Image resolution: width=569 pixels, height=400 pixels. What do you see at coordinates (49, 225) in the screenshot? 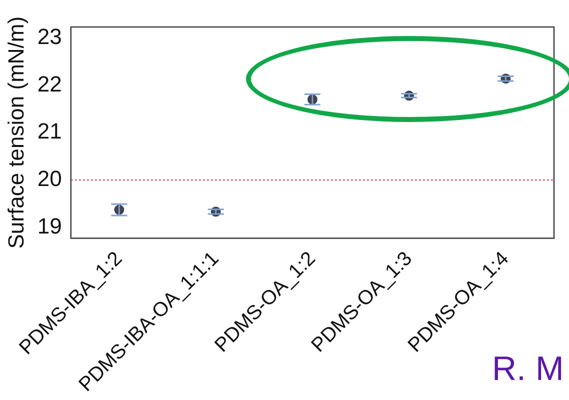
I see `y-tick-label: 19` at bounding box center [49, 225].